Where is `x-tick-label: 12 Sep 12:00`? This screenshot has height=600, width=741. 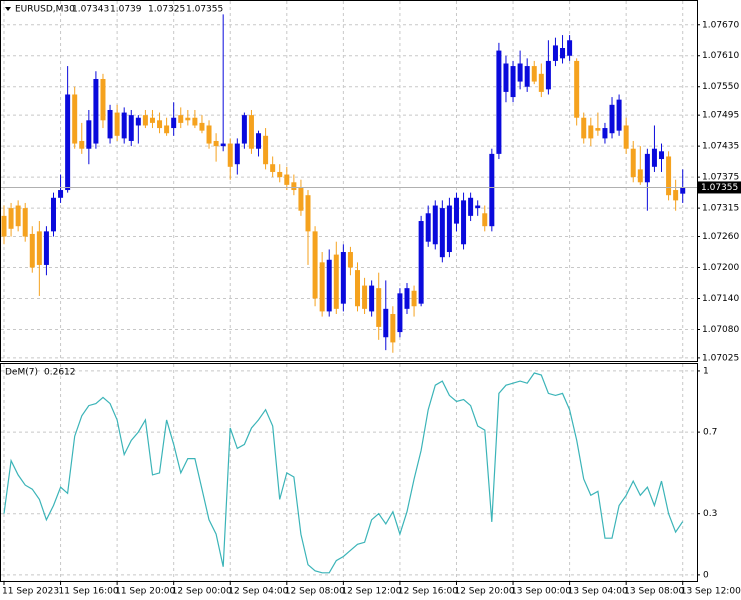 x-tick-label: 12 Sep 12:00 is located at coordinates (371, 592).